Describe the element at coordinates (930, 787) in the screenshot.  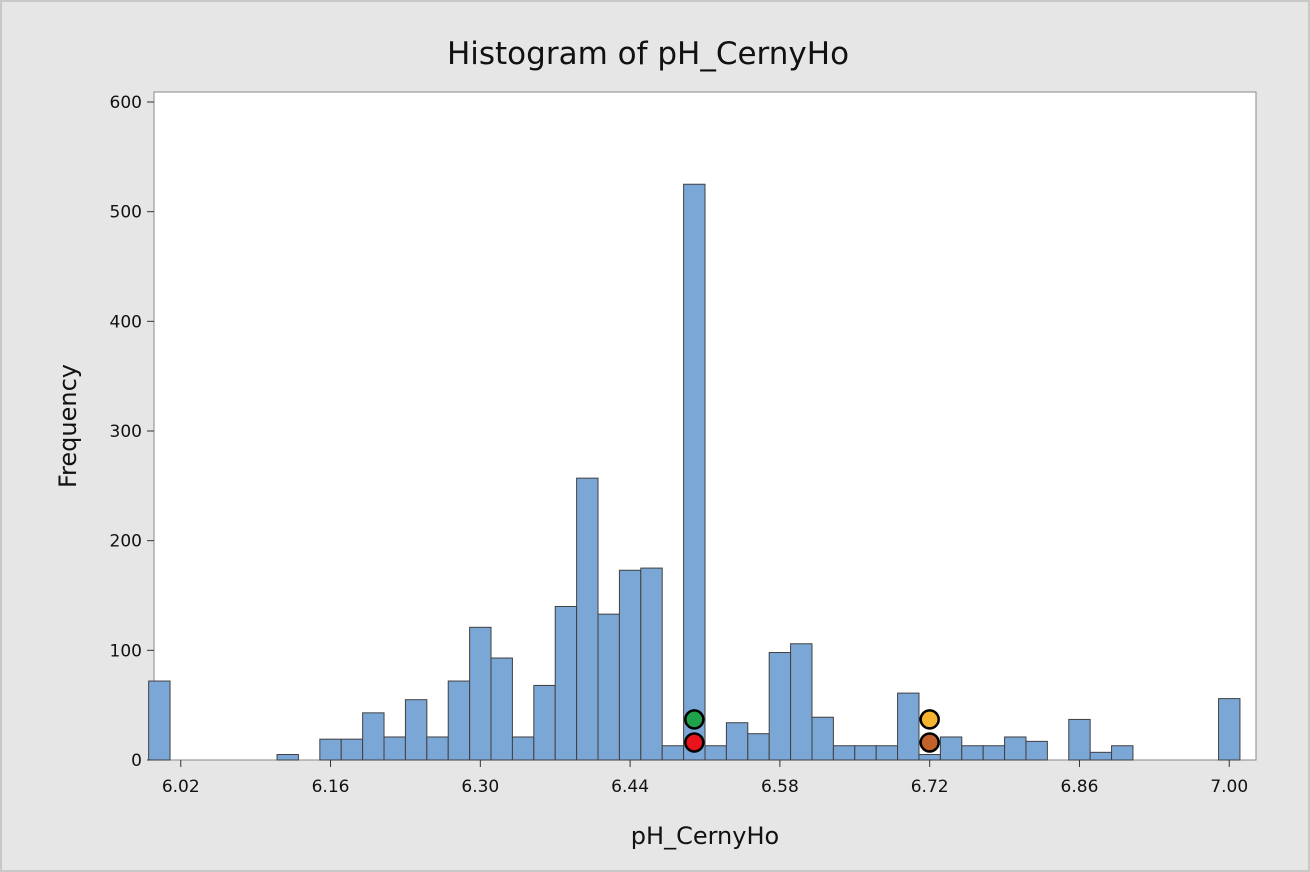
I see `x-tick-label: 6.72` at that location.